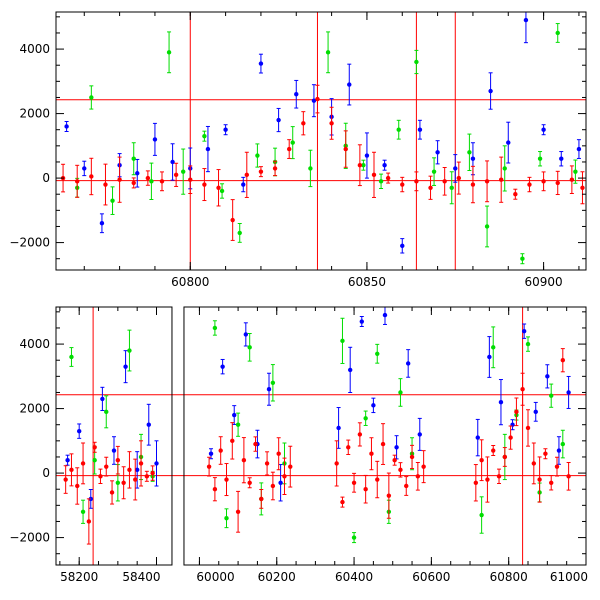 This screenshot has width=600, height=600. Describe the element at coordinates (509, 577) in the screenshot. I see `x-tick-label: 60800` at that location.